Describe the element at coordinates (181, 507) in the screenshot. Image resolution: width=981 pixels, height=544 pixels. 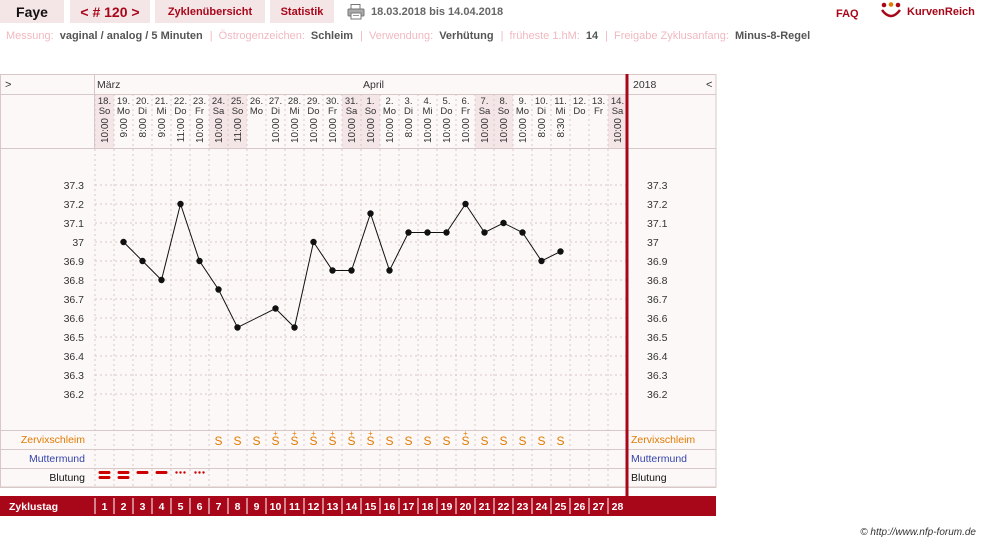
I see `cycle-day-number: 5` at that location.